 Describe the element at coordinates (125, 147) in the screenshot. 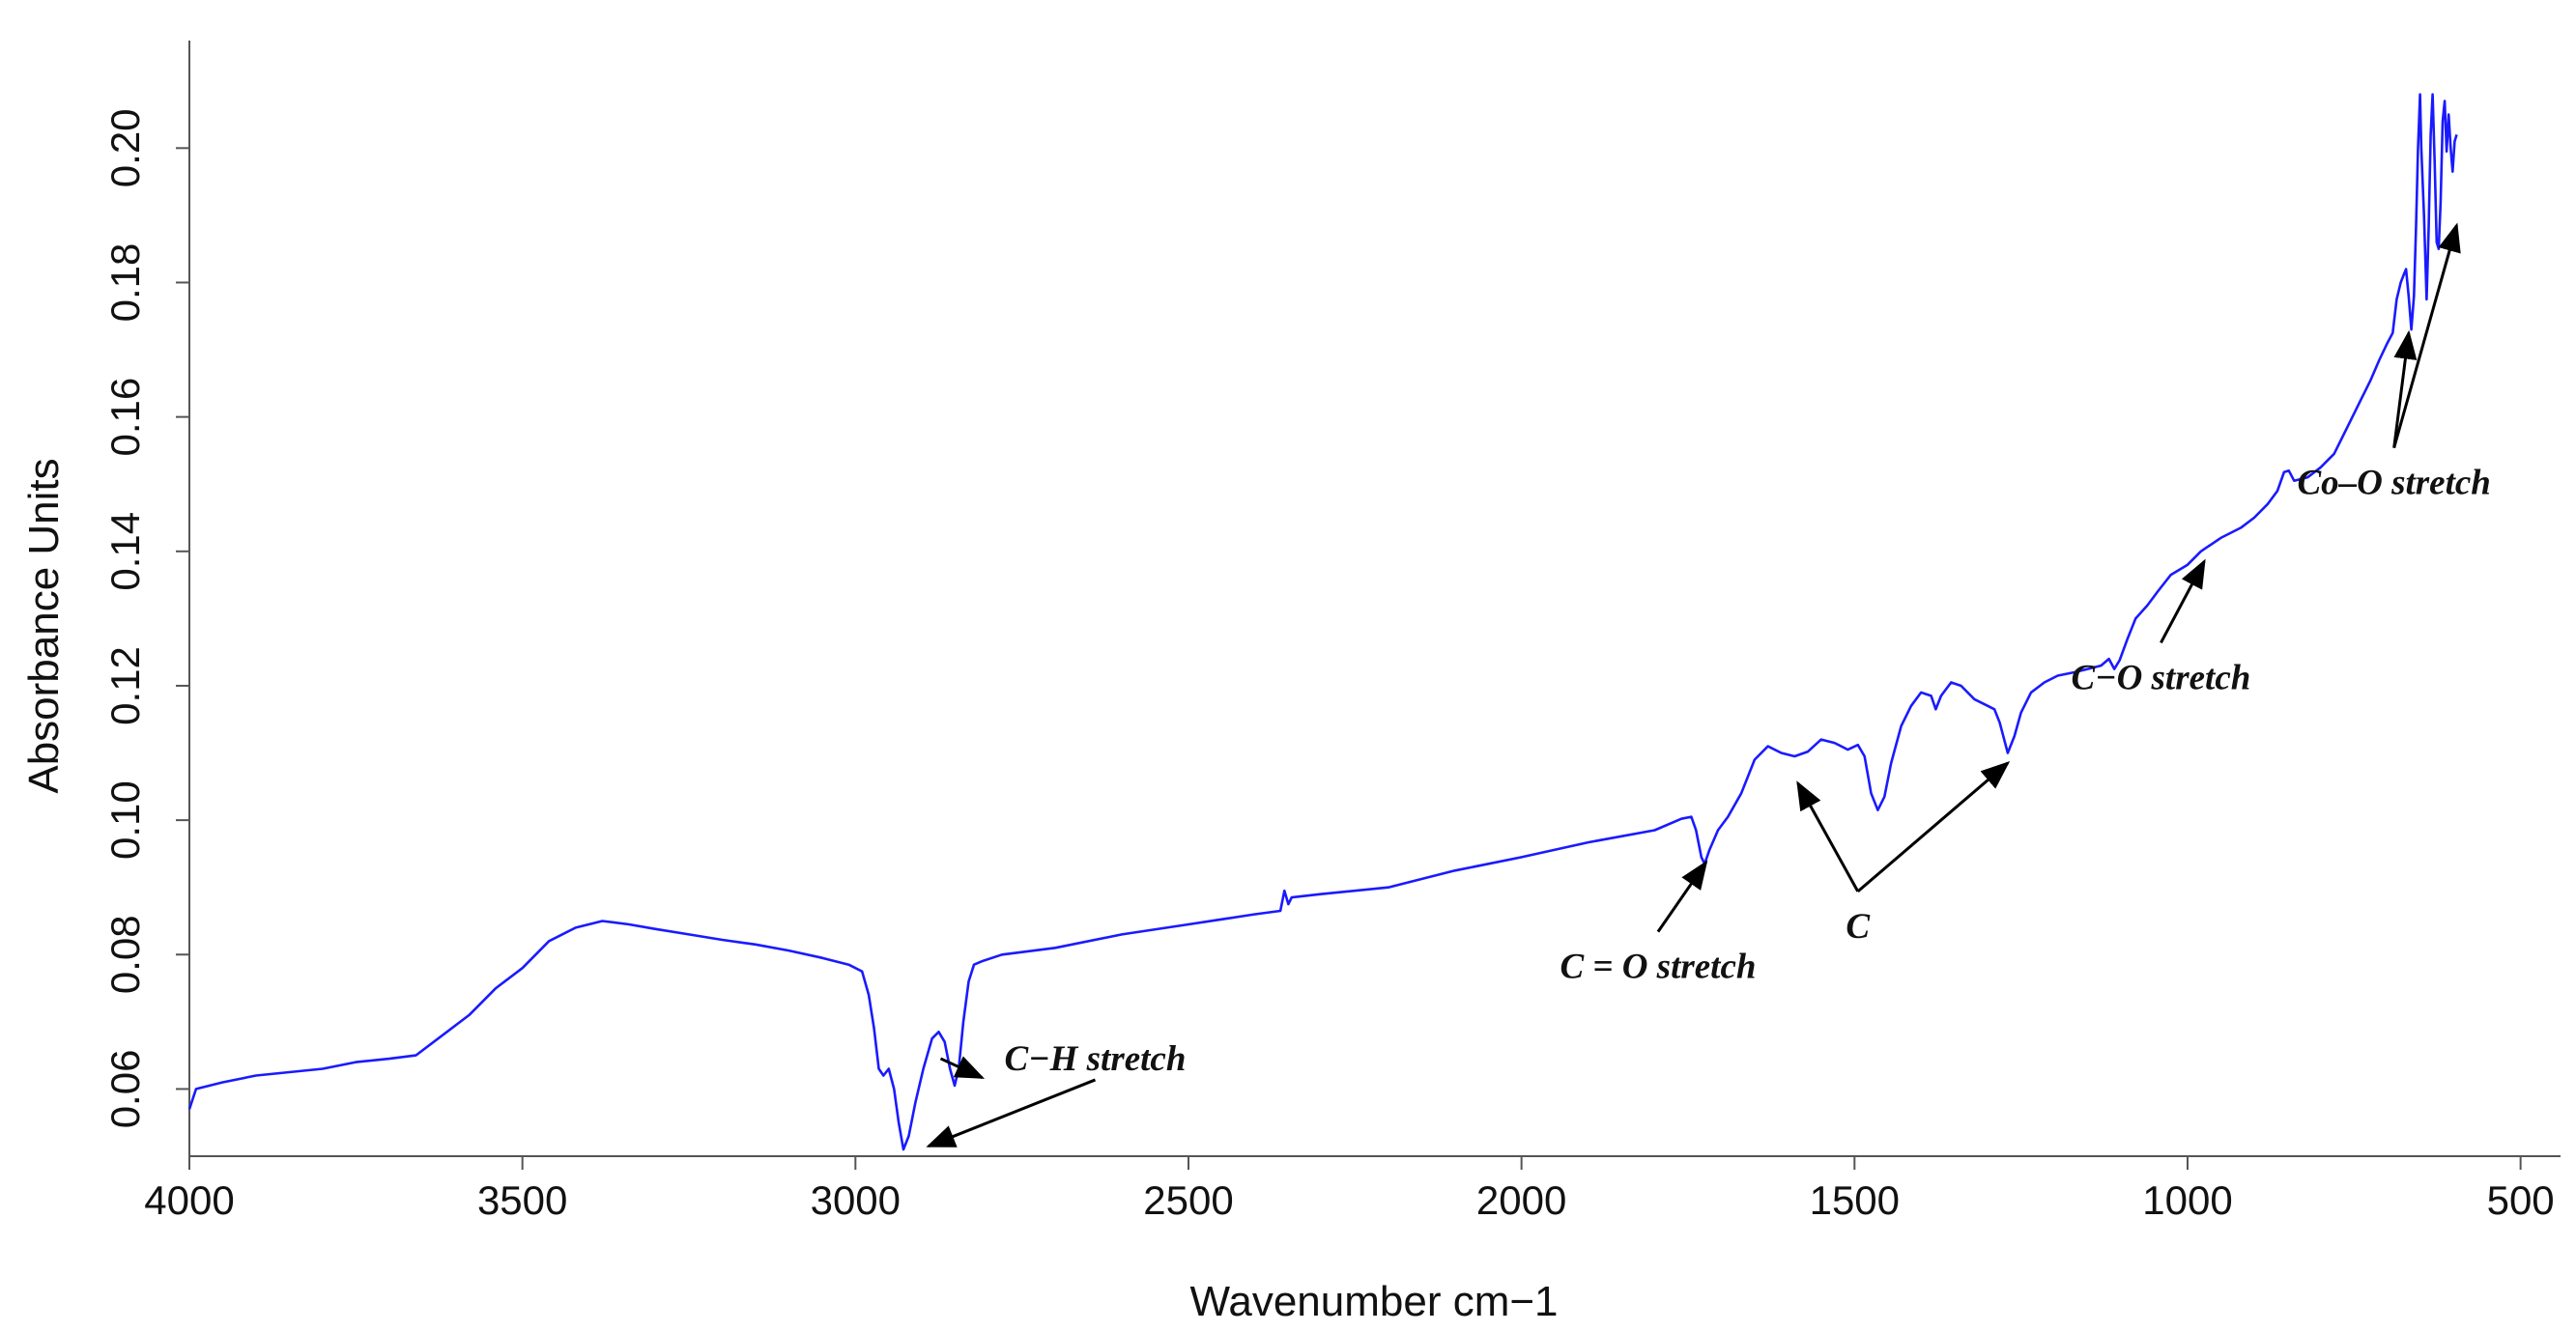

I see `y-tick-label: 0.20` at that location.